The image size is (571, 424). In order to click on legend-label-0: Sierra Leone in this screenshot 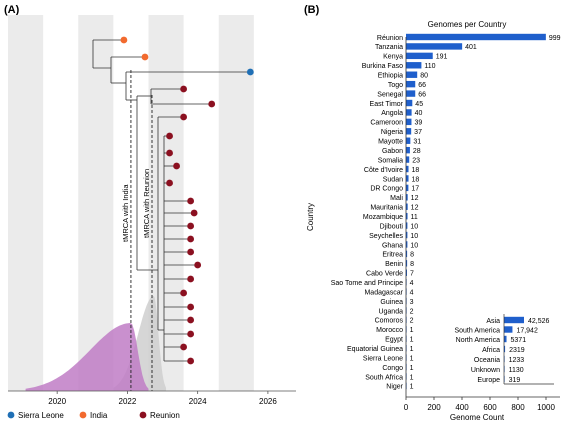, I will do `click(41, 415)`.